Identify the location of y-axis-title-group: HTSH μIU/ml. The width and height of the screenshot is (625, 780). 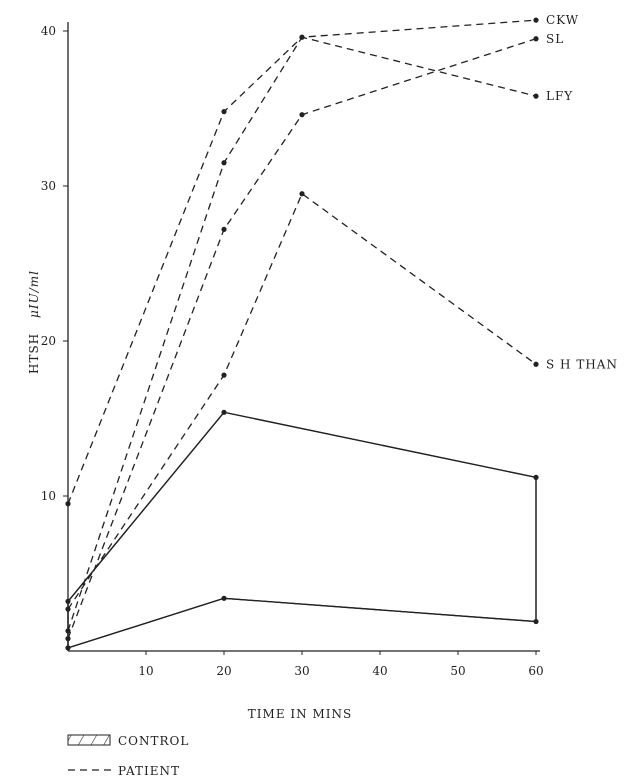
(34, 322).